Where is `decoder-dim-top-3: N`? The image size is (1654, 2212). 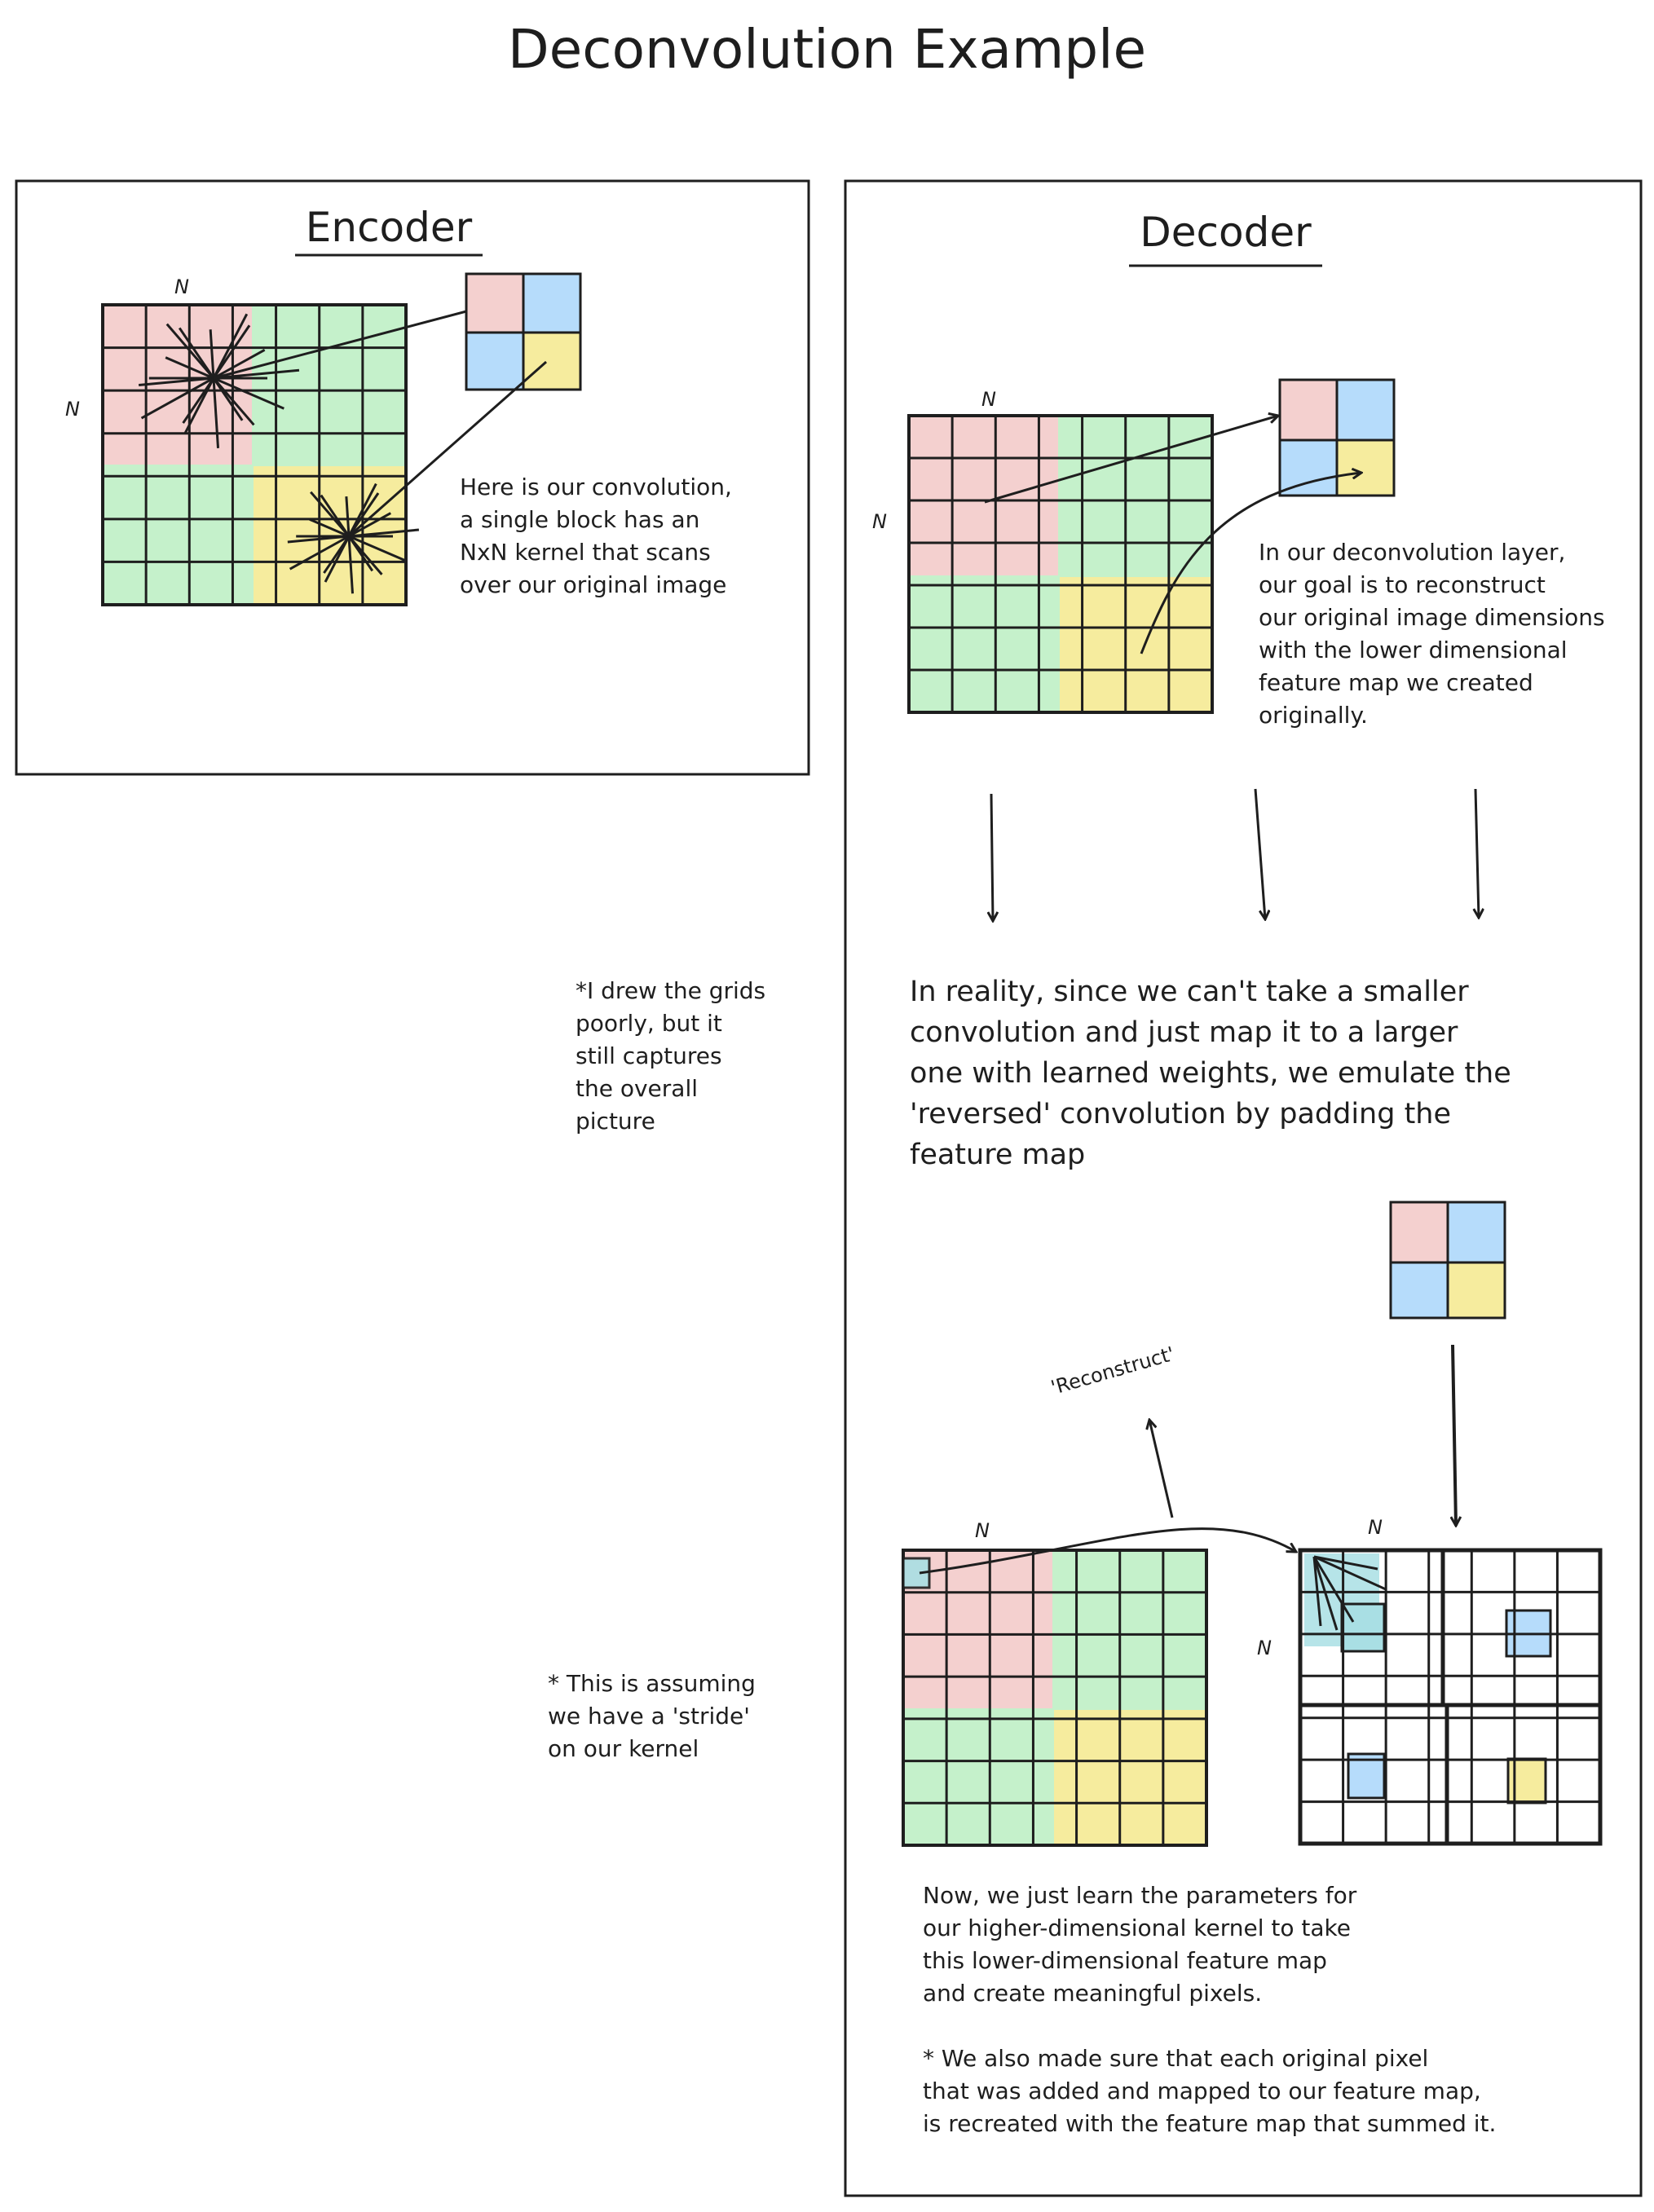 decoder-dim-top-3: N is located at coordinates (1375, 1527).